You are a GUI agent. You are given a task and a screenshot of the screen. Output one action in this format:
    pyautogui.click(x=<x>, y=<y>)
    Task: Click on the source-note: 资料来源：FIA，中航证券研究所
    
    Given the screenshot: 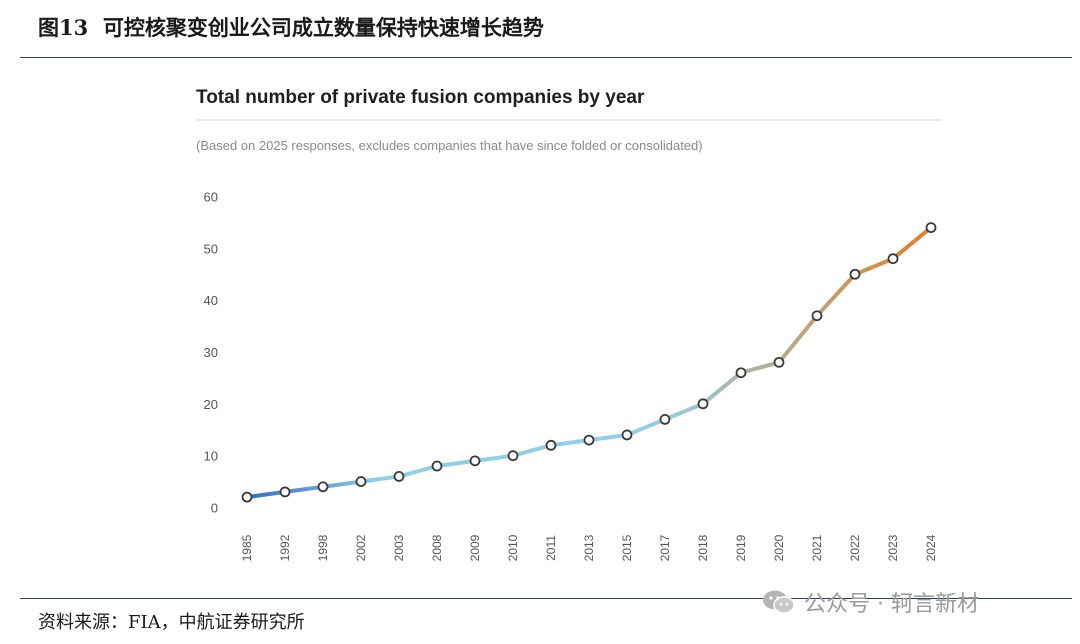 What is the action you would take?
    pyautogui.click(x=171, y=622)
    